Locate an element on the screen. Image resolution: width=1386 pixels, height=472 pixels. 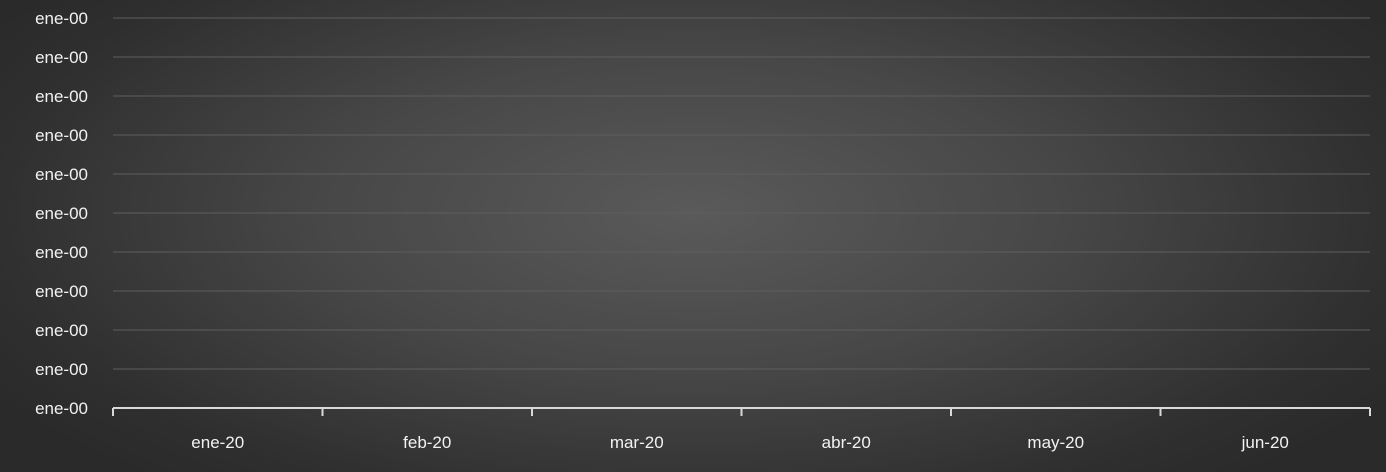
x-tick-label: mar-20 is located at coordinates (637, 442).